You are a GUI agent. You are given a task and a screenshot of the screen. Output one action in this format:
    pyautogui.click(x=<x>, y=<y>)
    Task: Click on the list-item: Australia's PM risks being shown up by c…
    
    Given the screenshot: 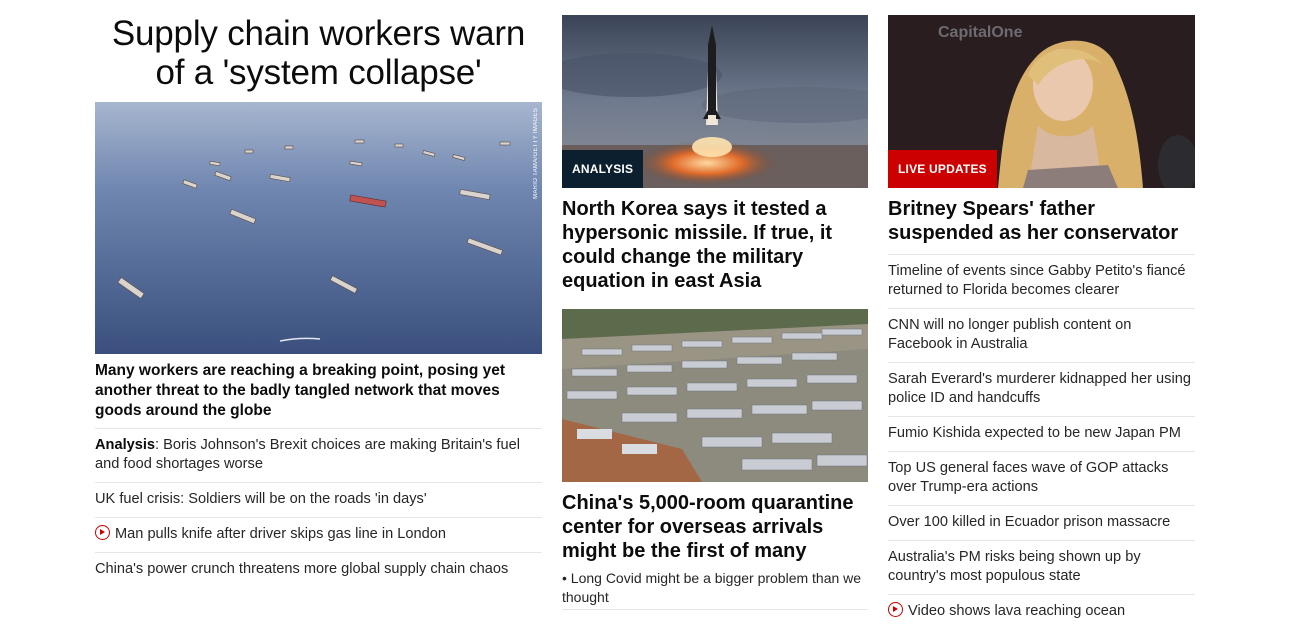 What is the action you would take?
    pyautogui.click(x=1041, y=568)
    